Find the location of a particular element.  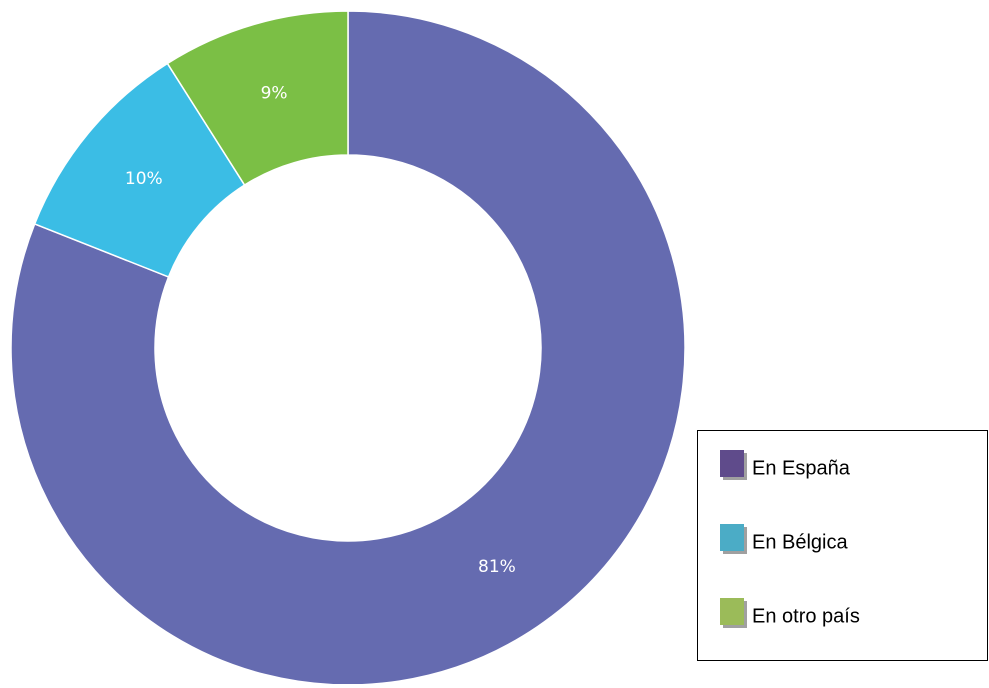

slice-label: 10% is located at coordinates (144, 179).